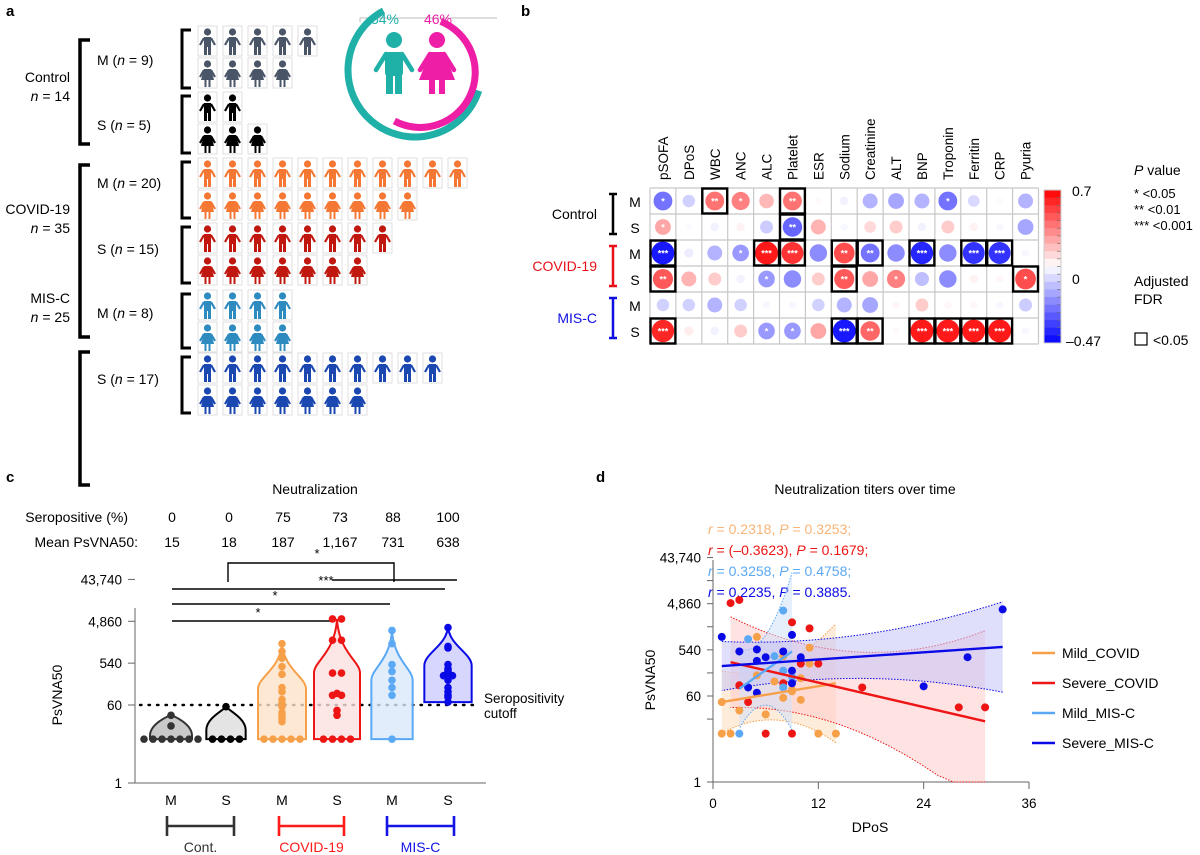  Describe the element at coordinates (779, 592) in the screenshot. I see `correlation-annotation: r = 0.2235, P = 0.3885.` at that location.